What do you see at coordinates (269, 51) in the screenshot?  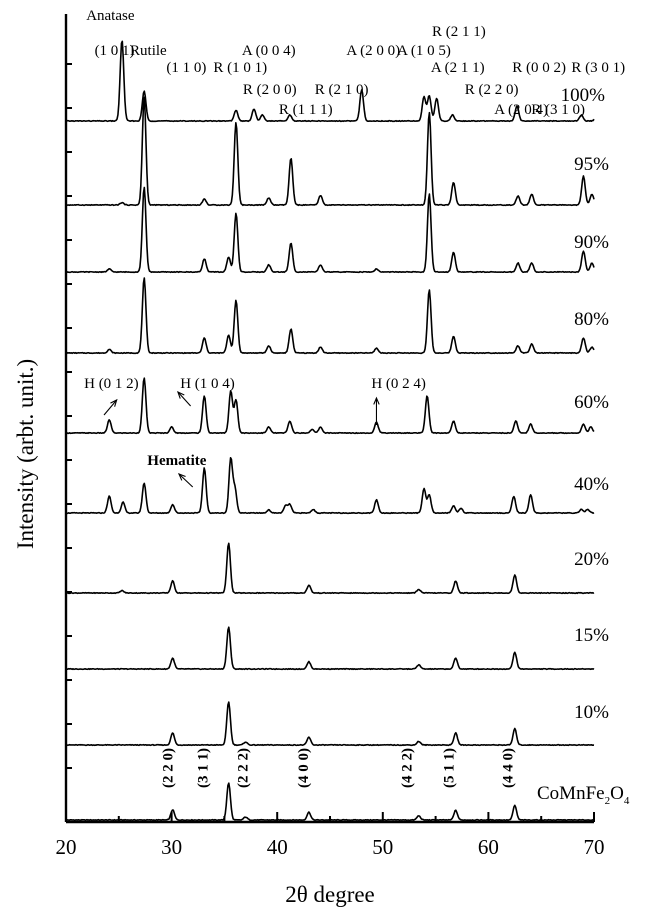 I see `peak-label-top: A (0 0 4)` at bounding box center [269, 51].